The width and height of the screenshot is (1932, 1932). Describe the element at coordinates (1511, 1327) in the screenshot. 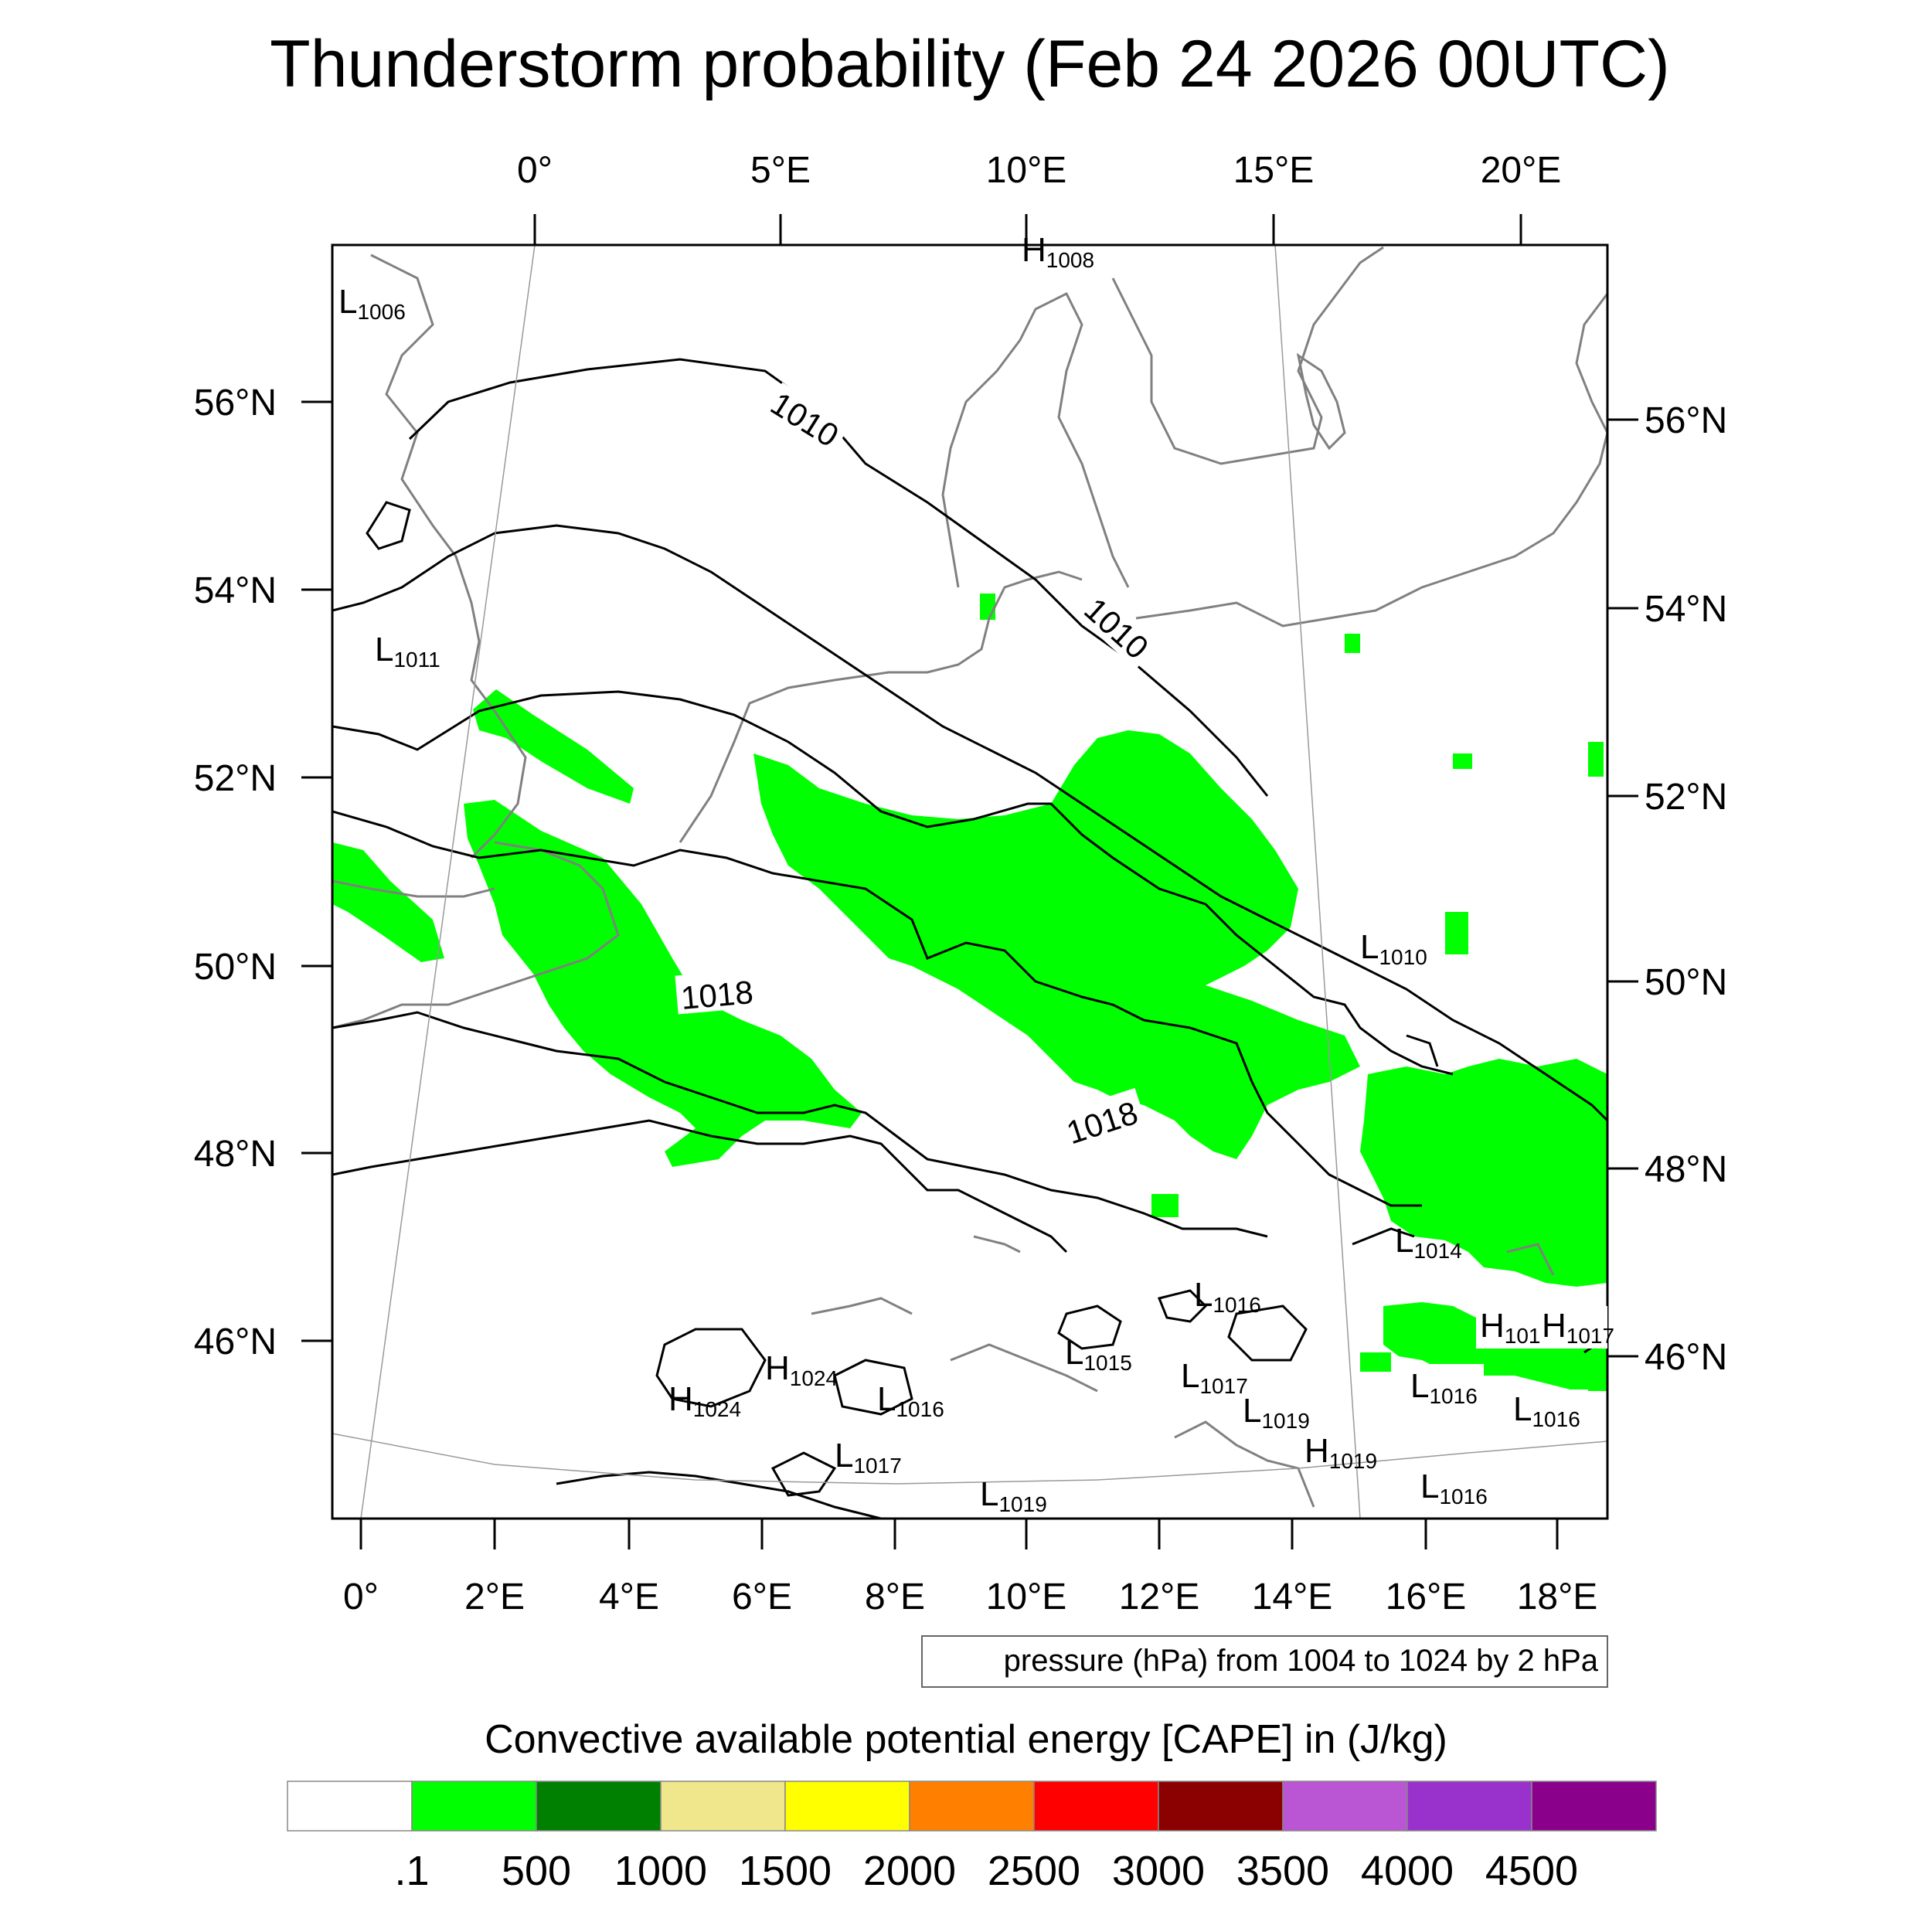

I see `pressure-center: H101` at that location.